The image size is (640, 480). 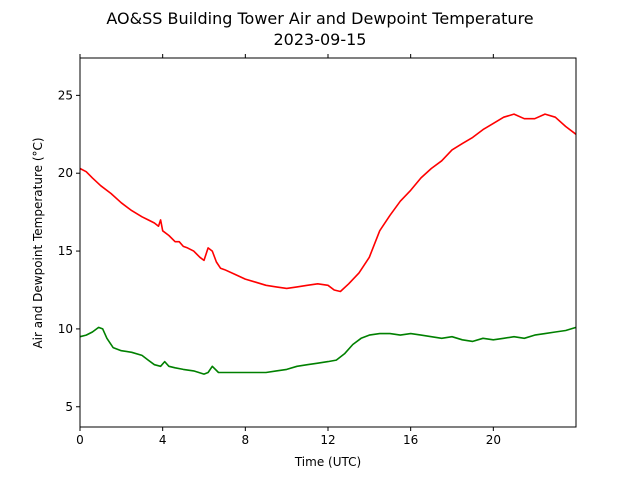 What do you see at coordinates (163, 440) in the screenshot?
I see `x-tick-label: 4` at bounding box center [163, 440].